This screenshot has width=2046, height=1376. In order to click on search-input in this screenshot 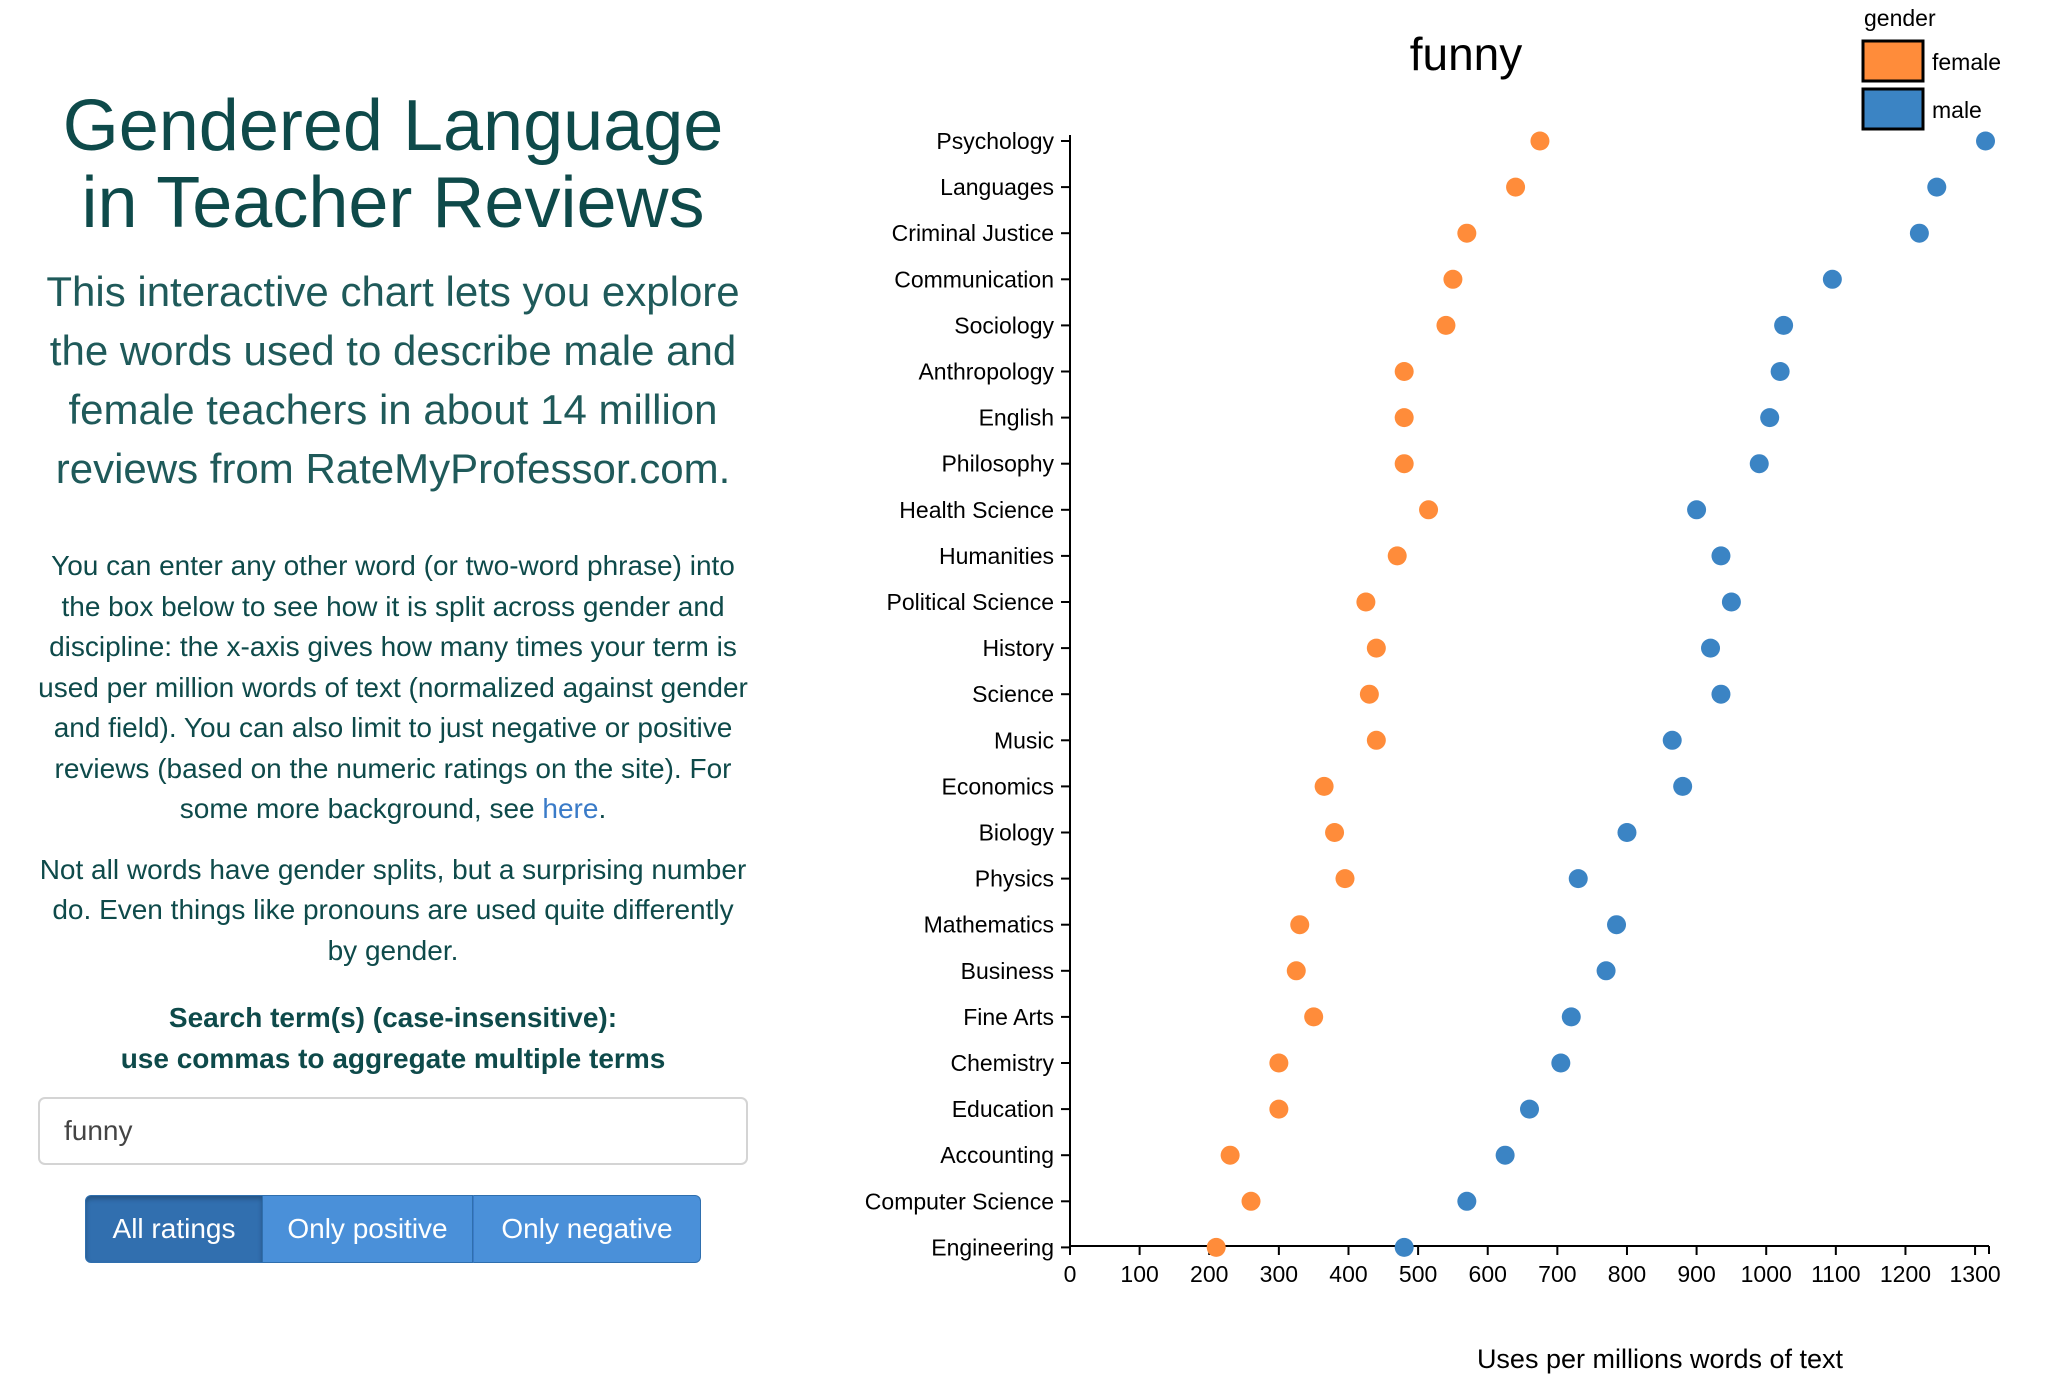, I will do `click(393, 1131)`.